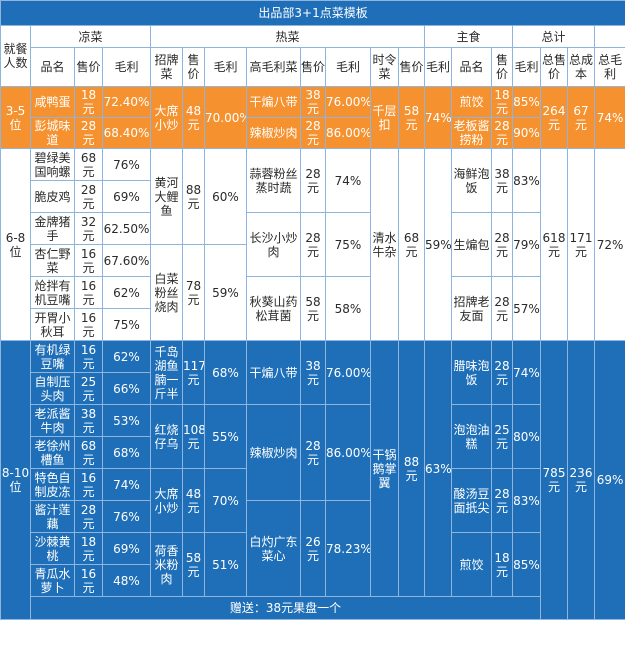  I want to click on signature-name: 红烧仔乌, so click(166, 436).